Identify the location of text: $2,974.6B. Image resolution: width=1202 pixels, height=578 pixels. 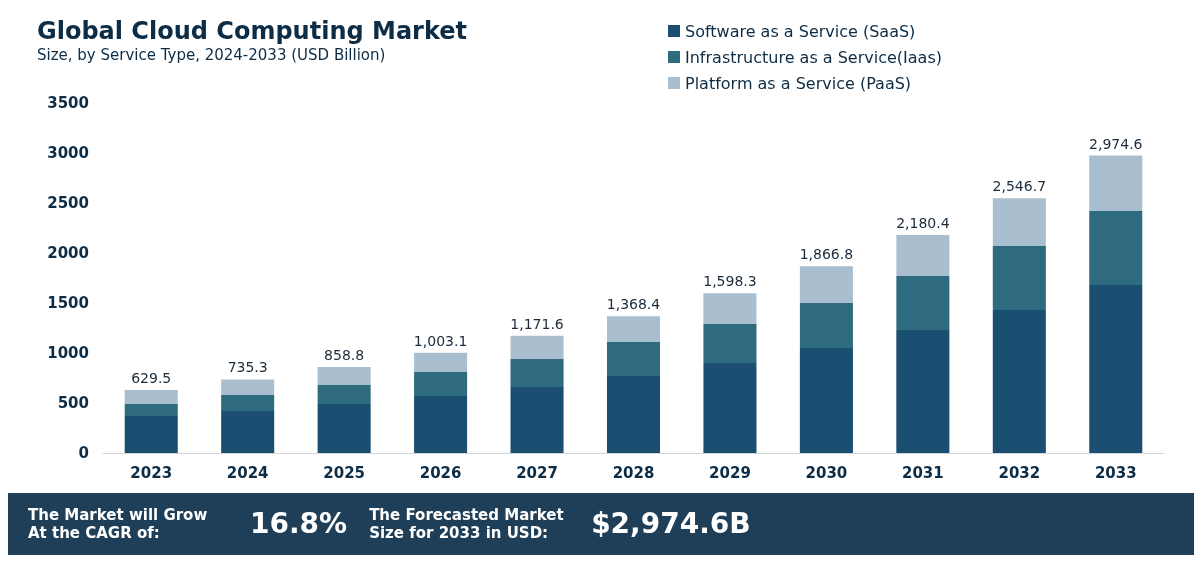
(671, 524).